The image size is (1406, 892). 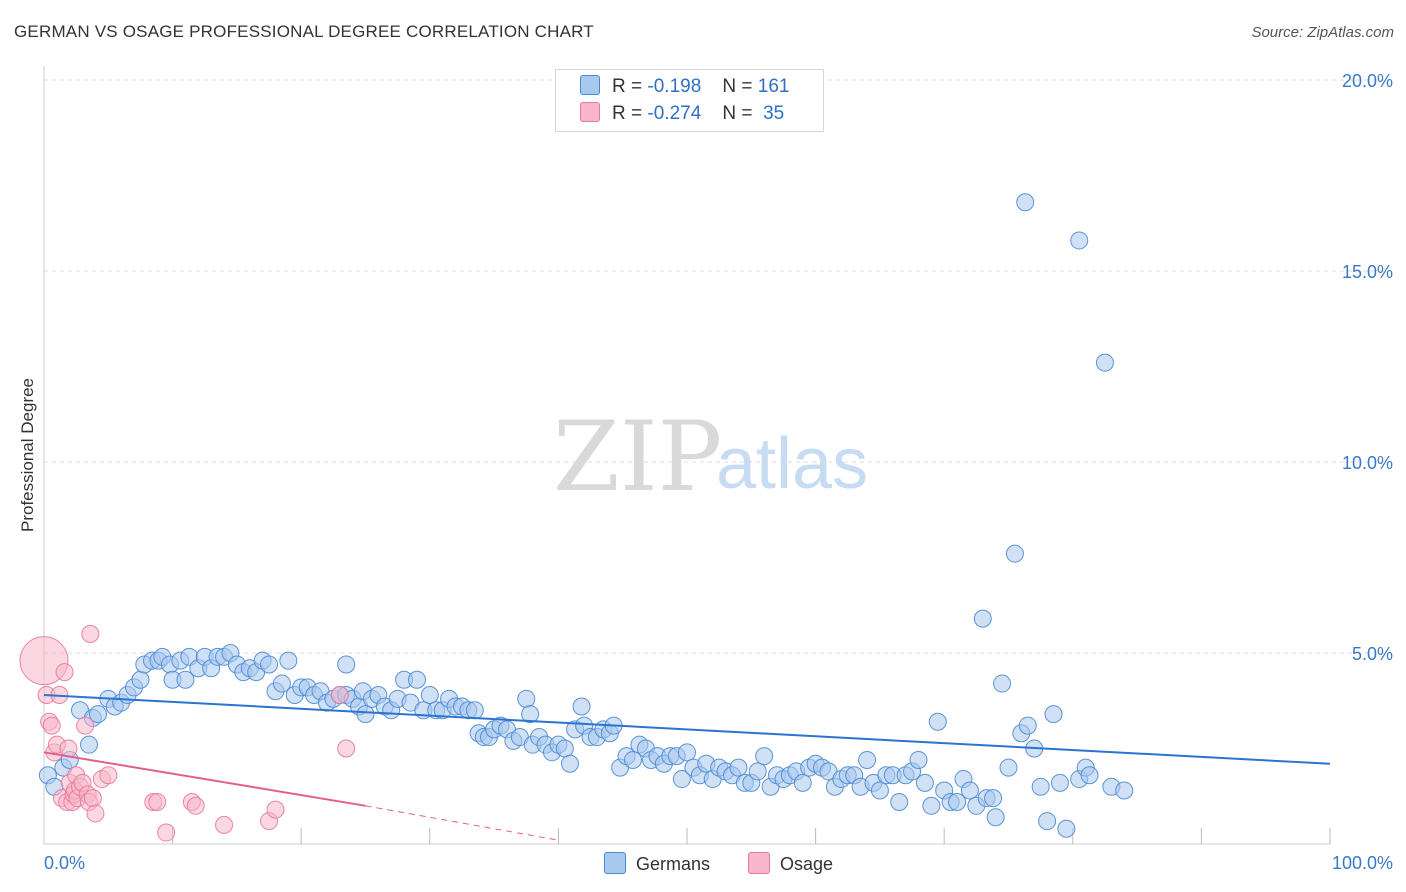 I want to click on legend-r-osage: -0.274, so click(x=674, y=113).